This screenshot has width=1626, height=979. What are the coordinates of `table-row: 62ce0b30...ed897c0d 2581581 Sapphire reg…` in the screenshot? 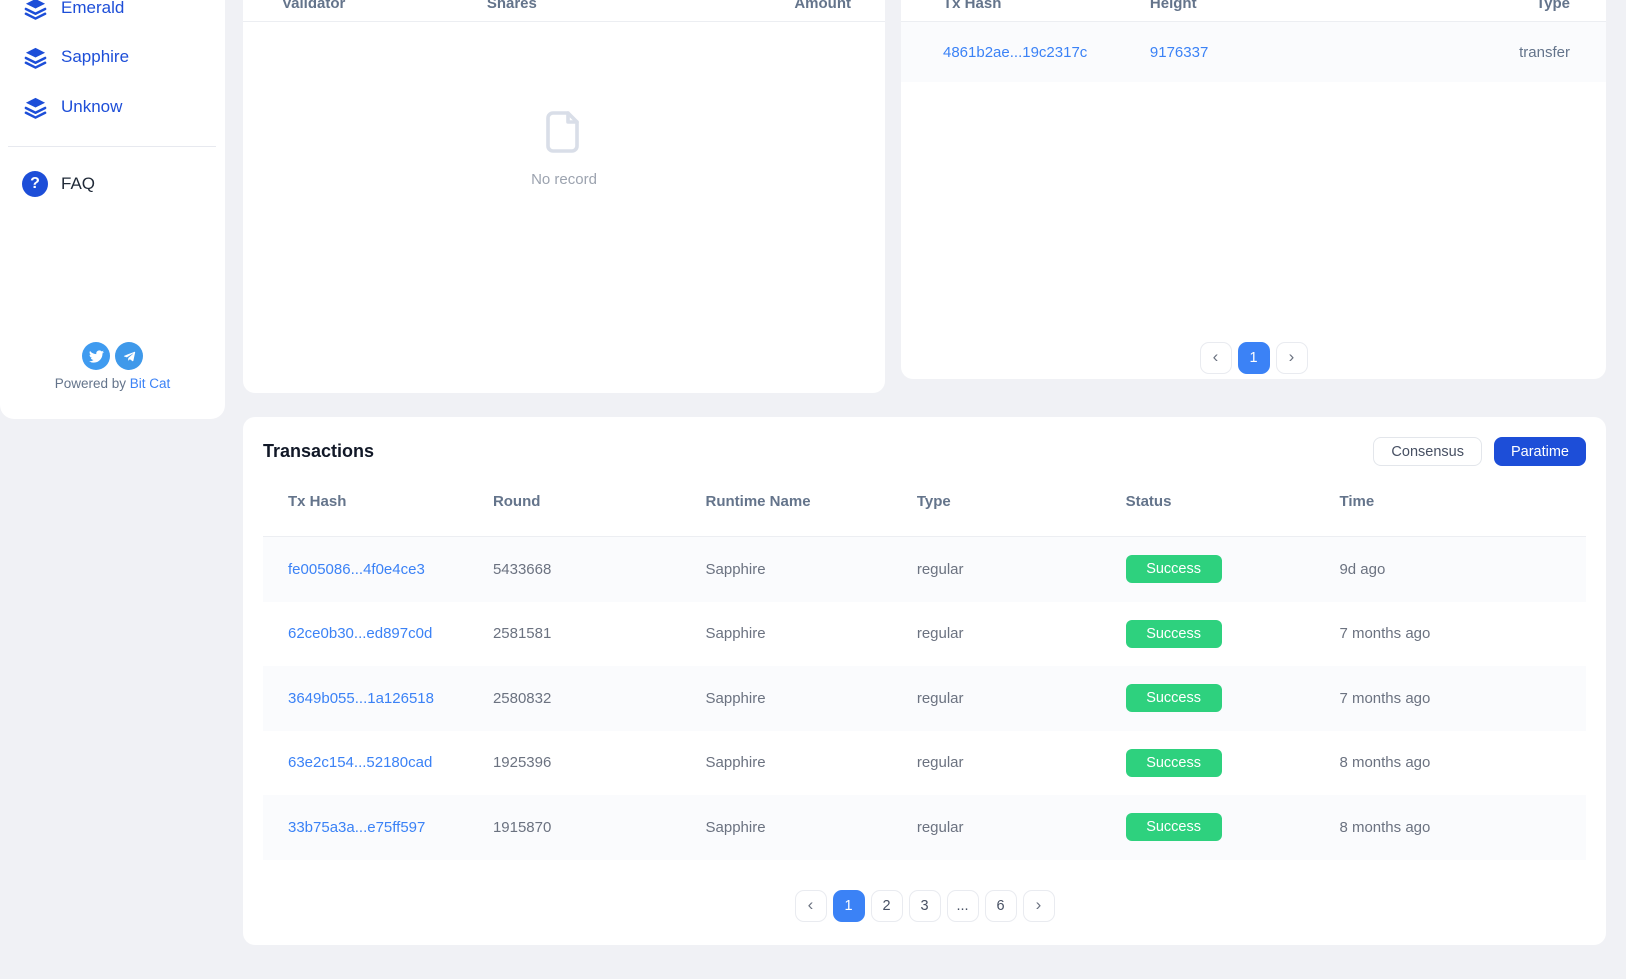 It's located at (924, 634).